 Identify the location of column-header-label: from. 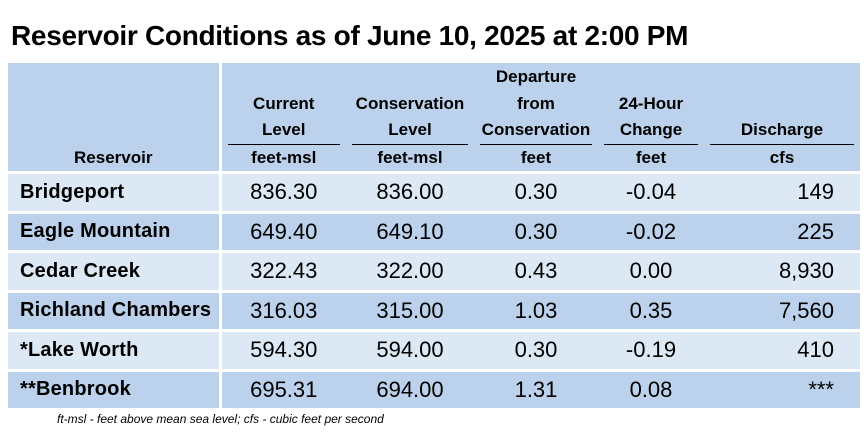
(536, 103).